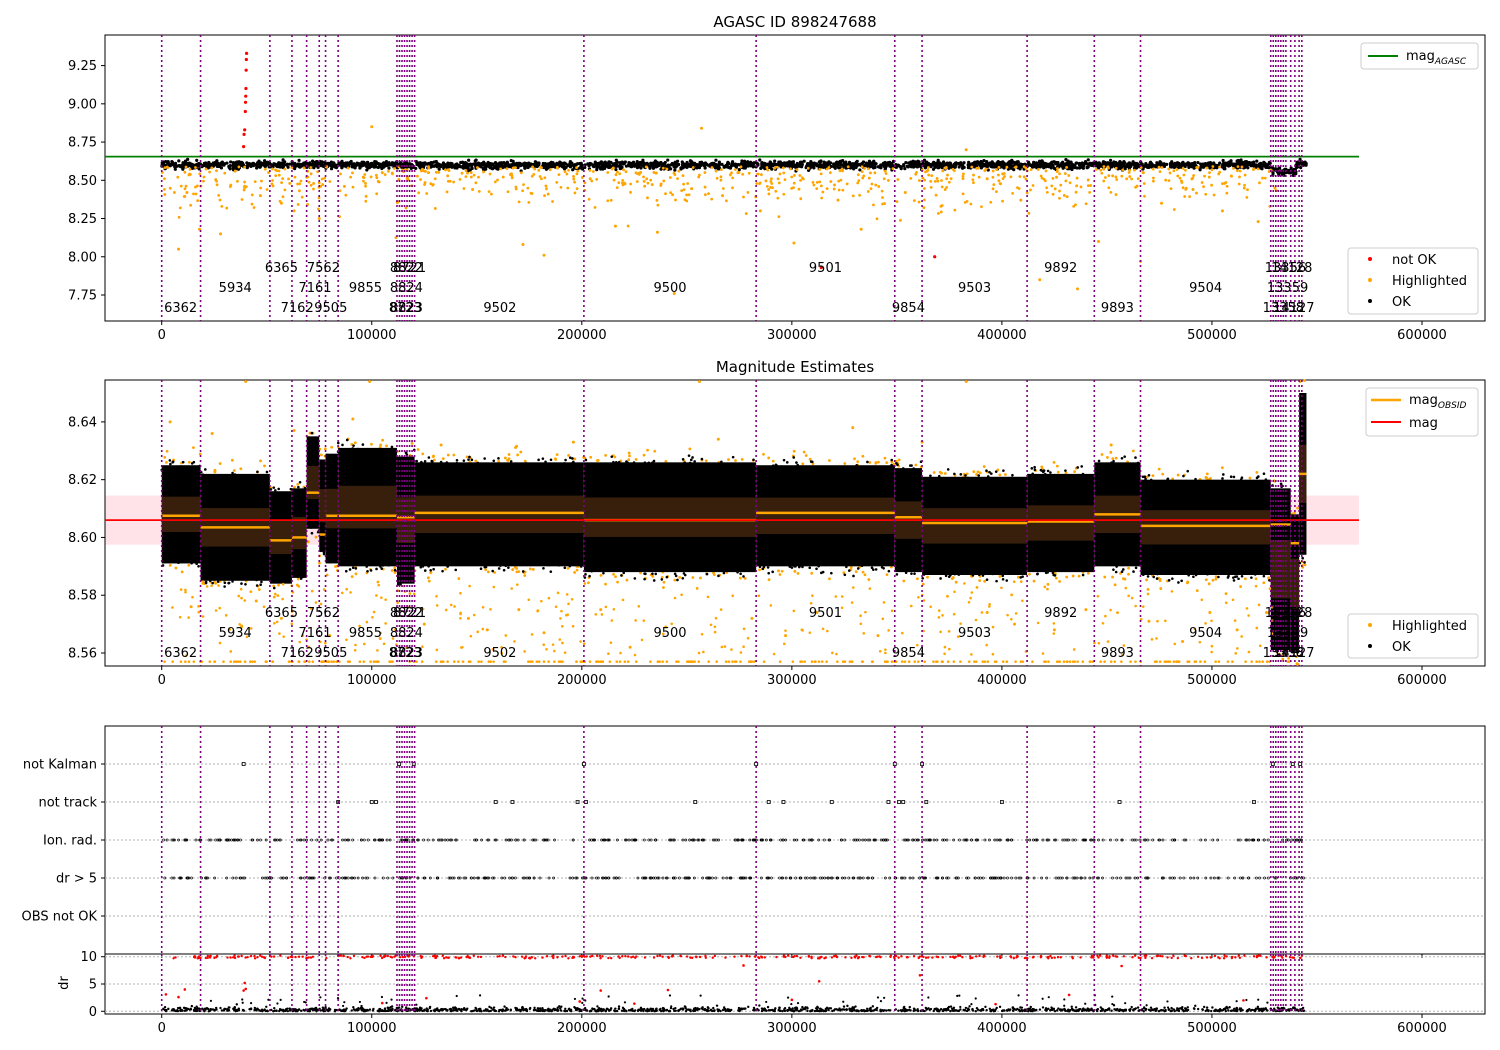  I want to click on obsid-label: 9503, so click(974, 288).